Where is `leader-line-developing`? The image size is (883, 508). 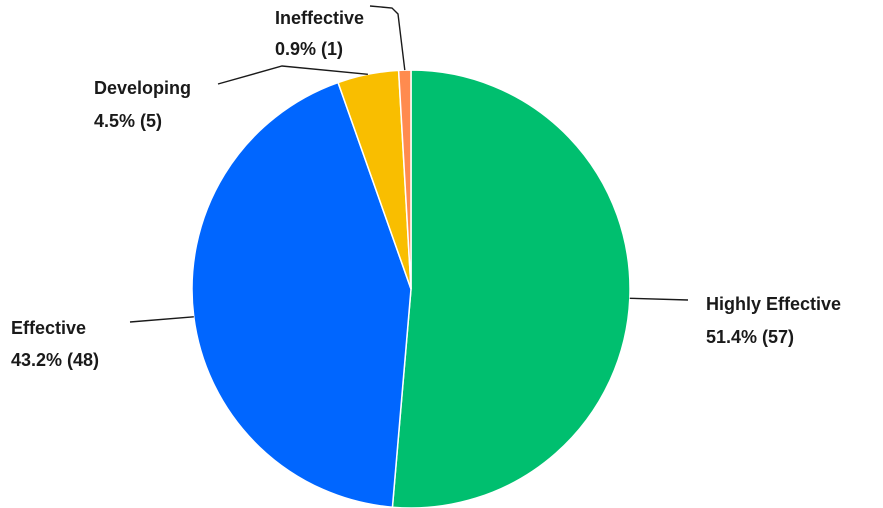 leader-line-developing is located at coordinates (292, 75).